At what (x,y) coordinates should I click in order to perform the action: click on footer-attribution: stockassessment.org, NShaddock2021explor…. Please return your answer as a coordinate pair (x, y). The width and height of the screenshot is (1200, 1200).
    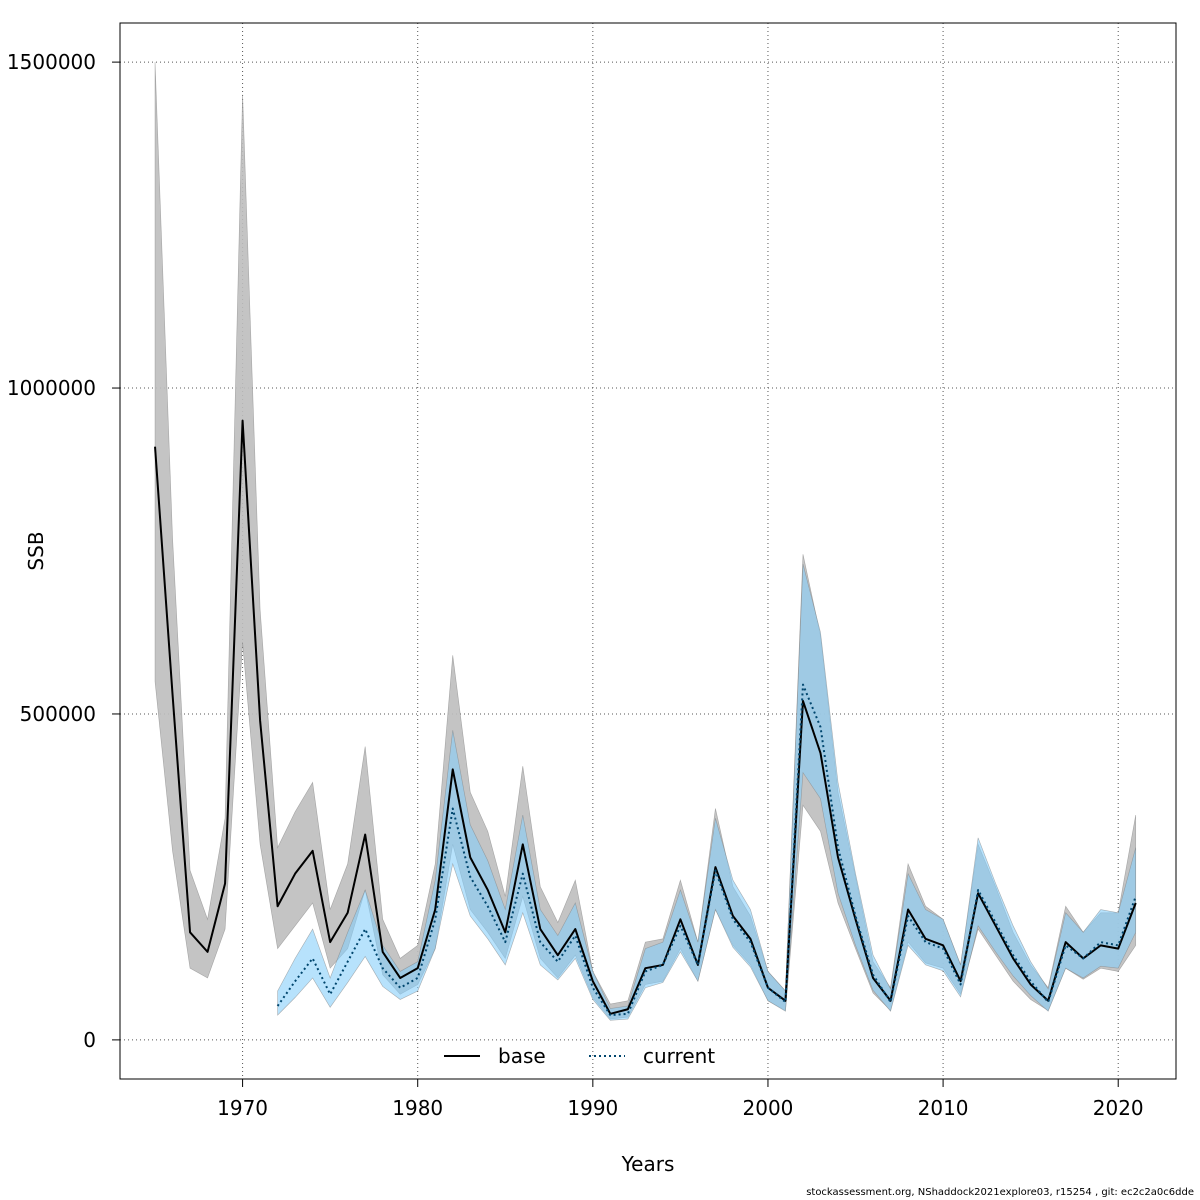
    Looking at the image, I should click on (1000, 1192).